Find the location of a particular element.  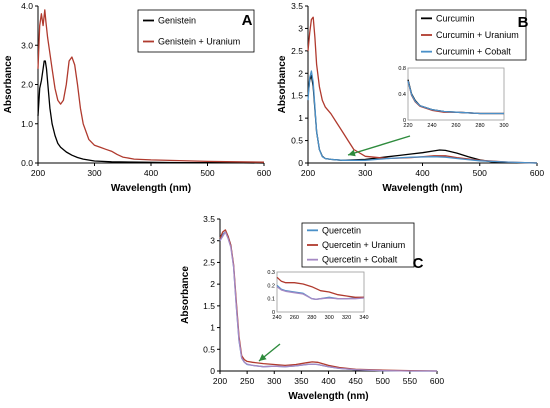

panel-c-y-tick-label: 3 is located at coordinates (212, 241).